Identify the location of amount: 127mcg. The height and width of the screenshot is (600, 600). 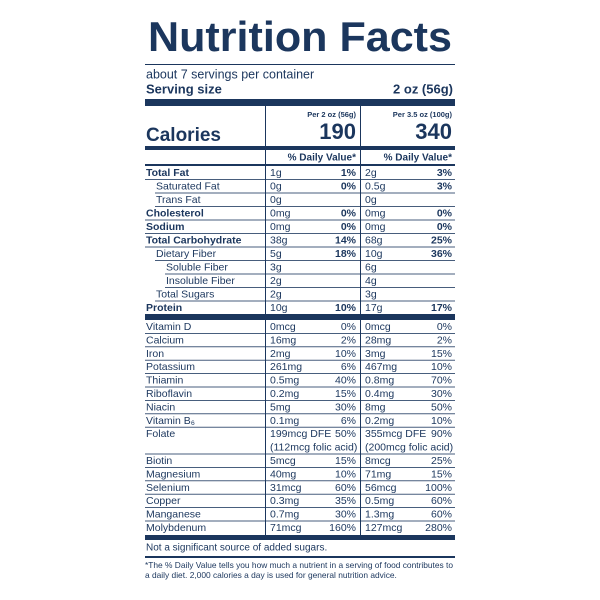
(384, 528).